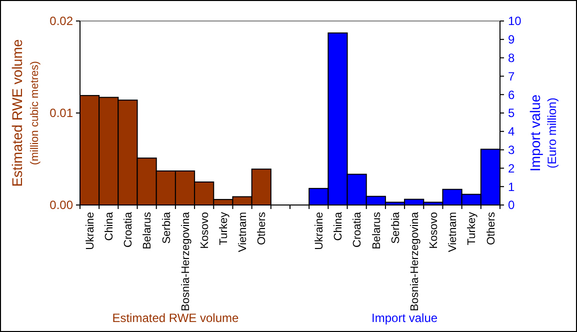 Image resolution: width=577 pixels, height=332 pixels. I want to click on y2-tick-label: 4, so click(511, 131).